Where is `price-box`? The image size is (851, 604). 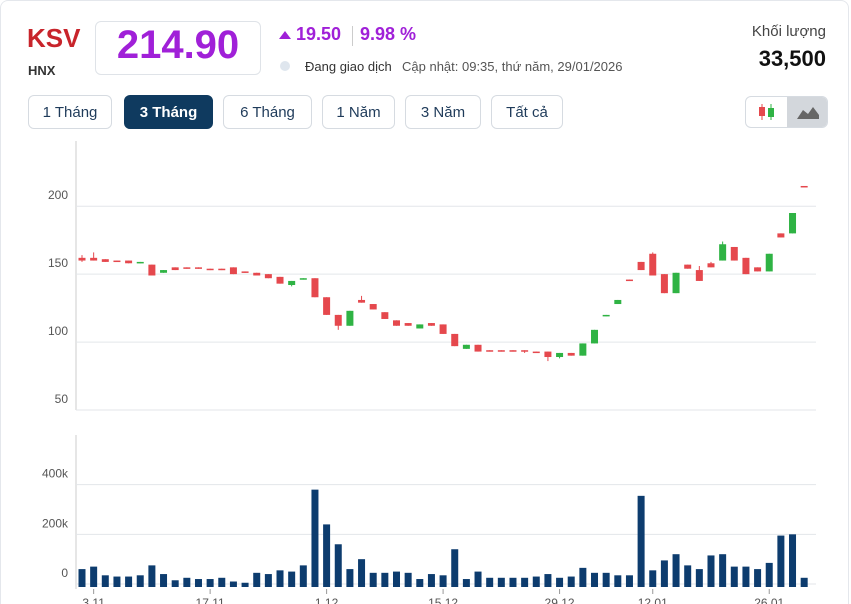
price-box is located at coordinates (178, 48).